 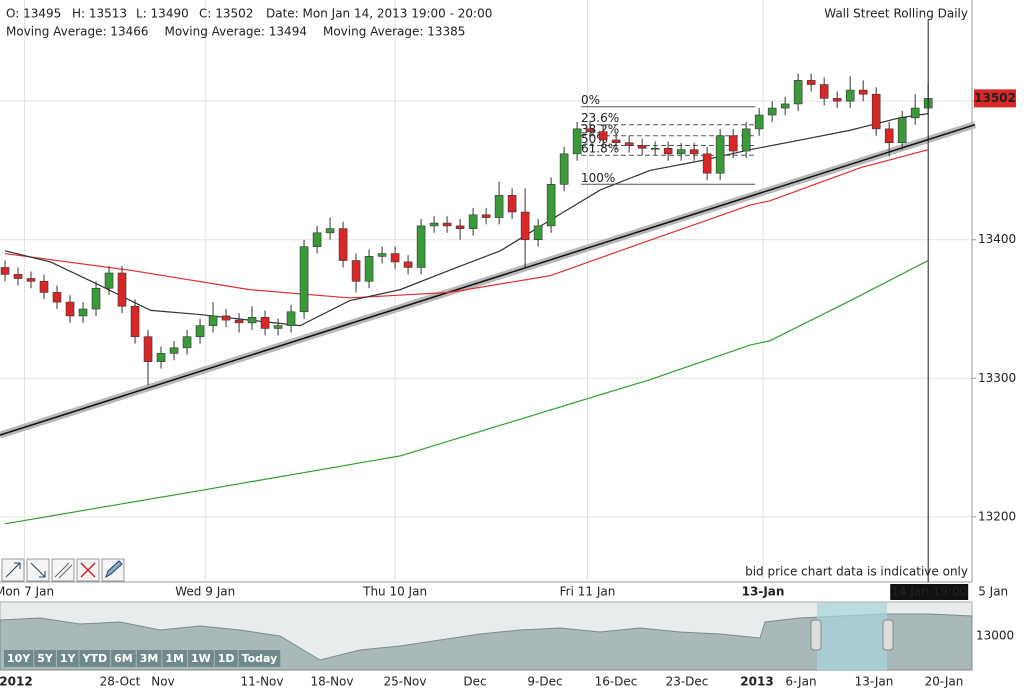 I want to click on range-button-label: Today, so click(x=260, y=658).